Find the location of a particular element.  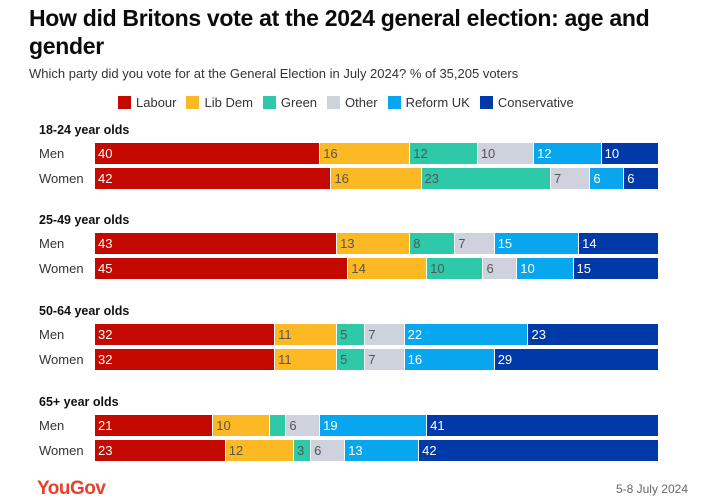

legend-label: Labour is located at coordinates (156, 102).